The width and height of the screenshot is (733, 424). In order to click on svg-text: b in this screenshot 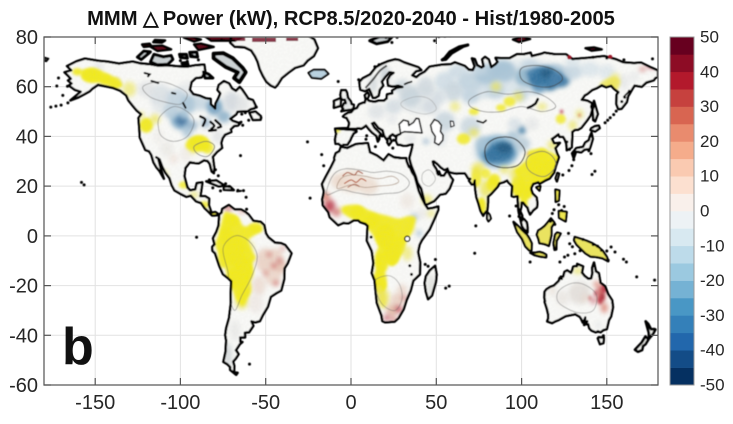, I will do `click(78, 347)`.